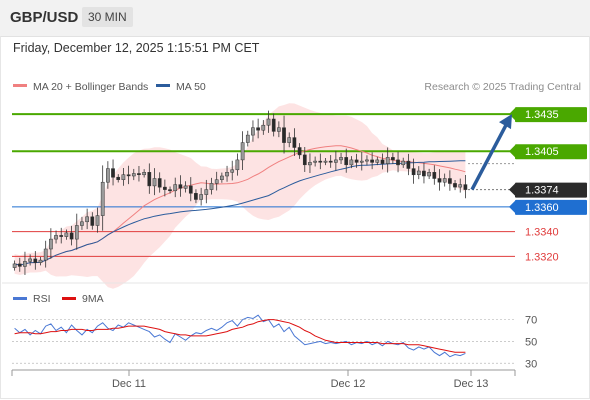 The image size is (590, 400). What do you see at coordinates (348, 384) in the screenshot?
I see `x-tick-label: Dec 12` at bounding box center [348, 384].